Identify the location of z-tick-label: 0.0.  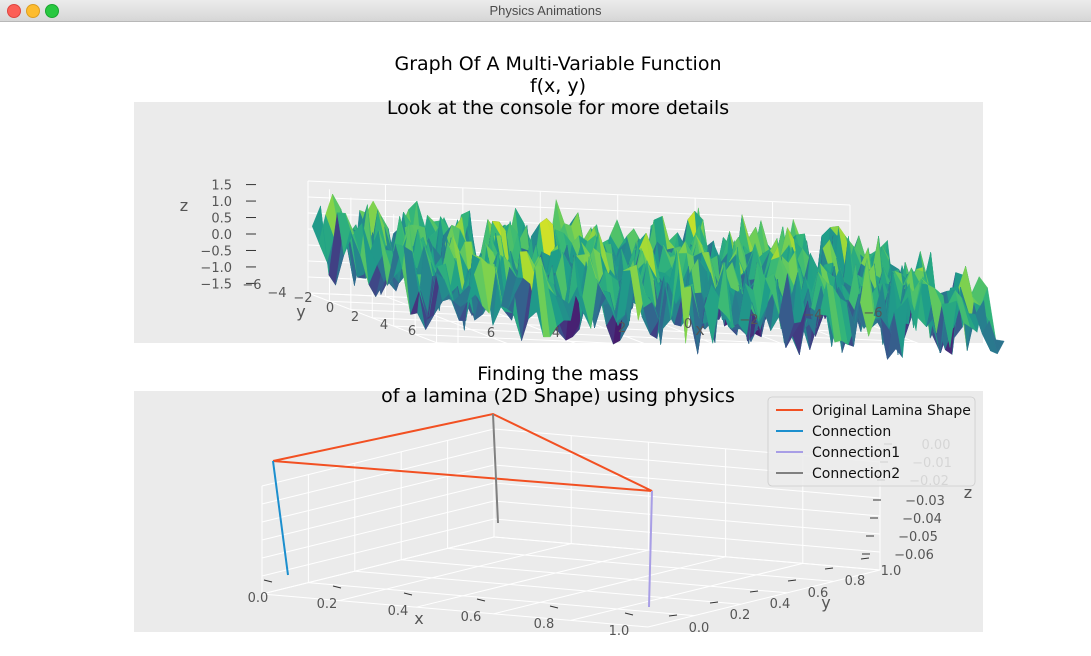
(221, 235).